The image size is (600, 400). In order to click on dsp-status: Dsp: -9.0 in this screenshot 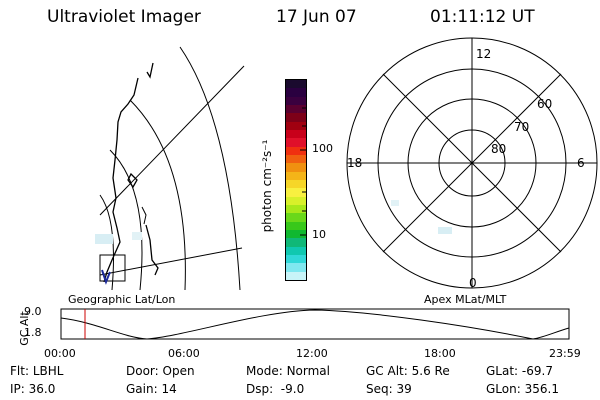, I will do `click(275, 389)`.